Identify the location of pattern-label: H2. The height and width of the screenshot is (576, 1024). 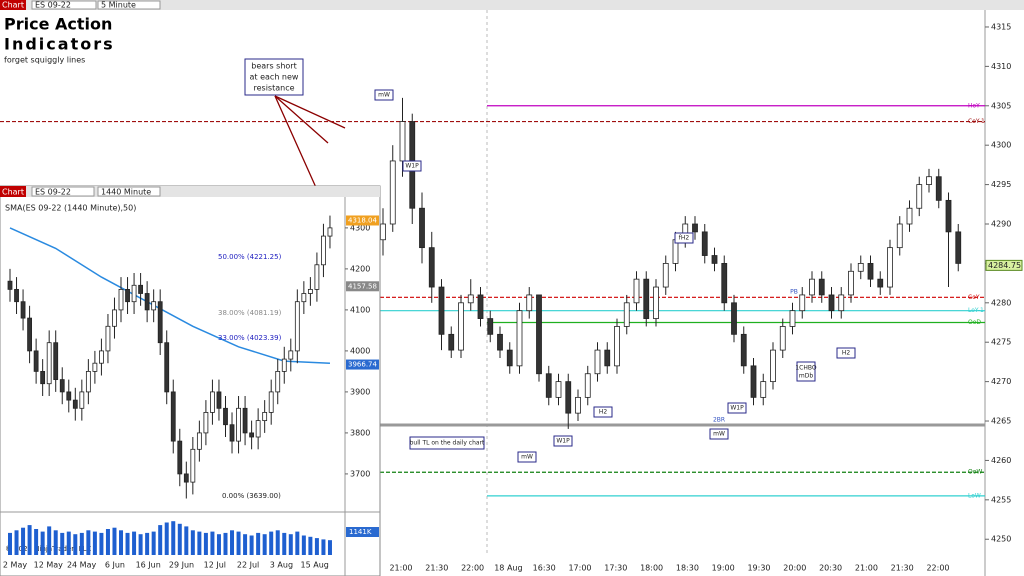
(603, 412).